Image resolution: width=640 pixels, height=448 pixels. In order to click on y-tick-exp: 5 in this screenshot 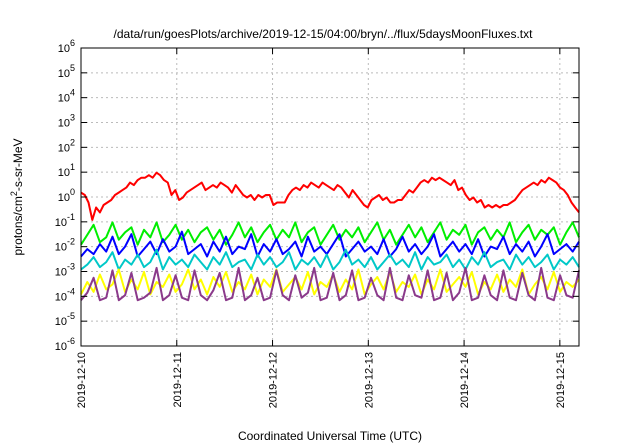, I will do `click(72, 68)`.